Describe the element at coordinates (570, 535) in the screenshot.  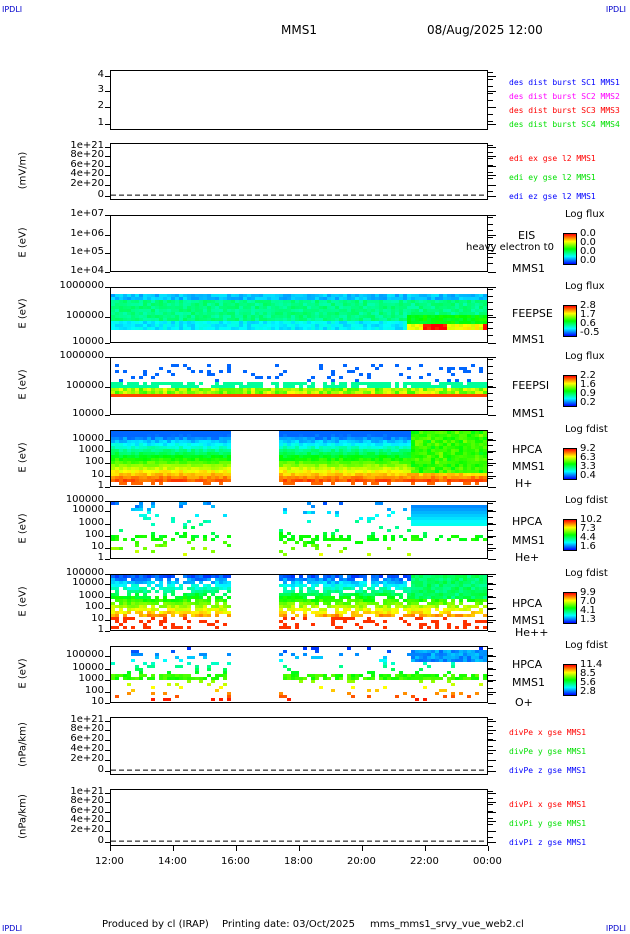
I see `colorbar` at that location.